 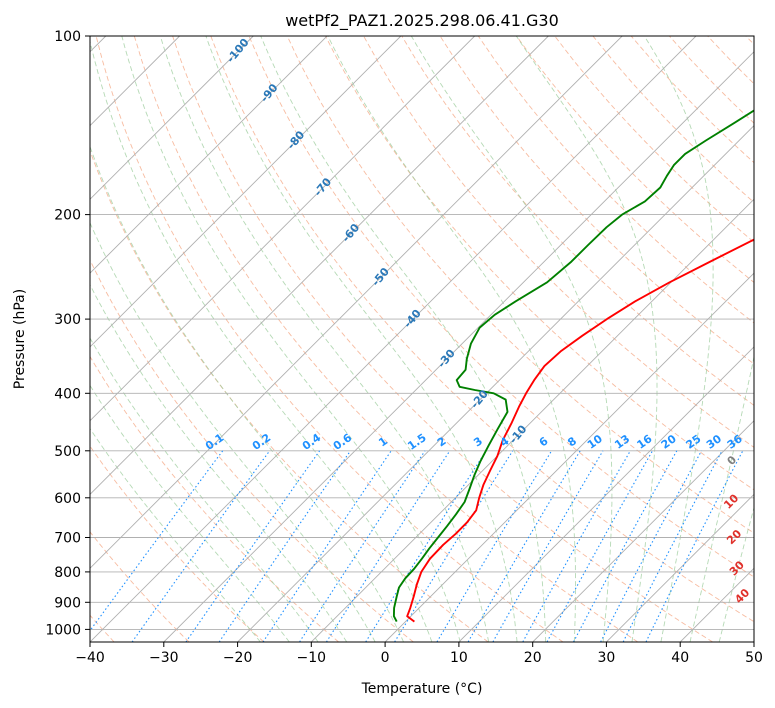 What do you see at coordinates (90, 658) in the screenshot?
I see `x-tick-label: −40` at bounding box center [90, 658].